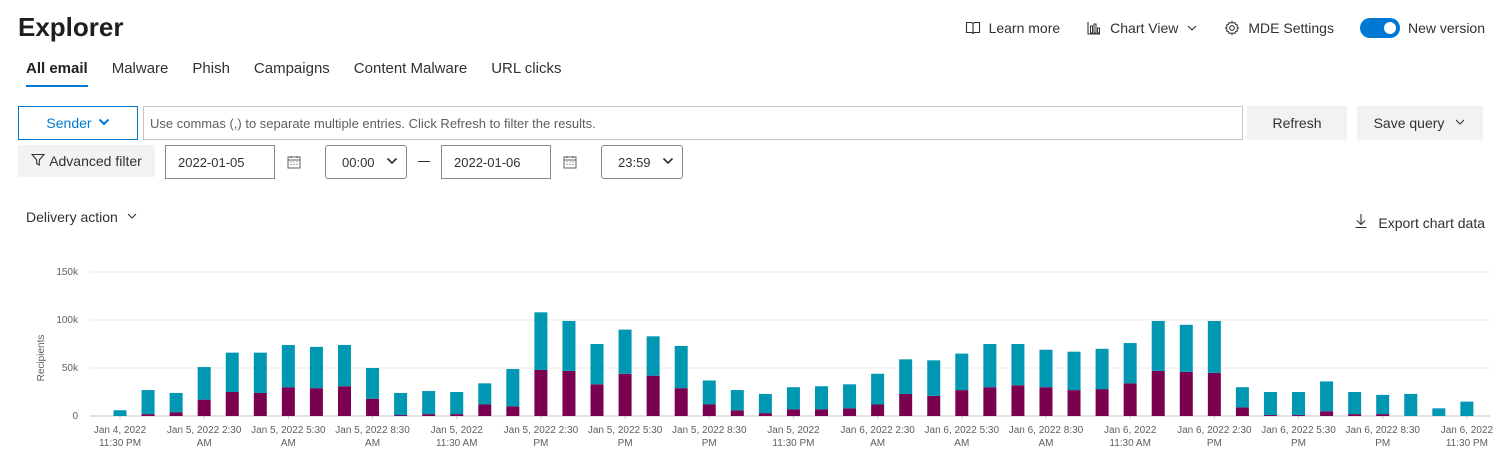 The width and height of the screenshot is (1503, 457). I want to click on start-time-select: 00:00, so click(366, 162).